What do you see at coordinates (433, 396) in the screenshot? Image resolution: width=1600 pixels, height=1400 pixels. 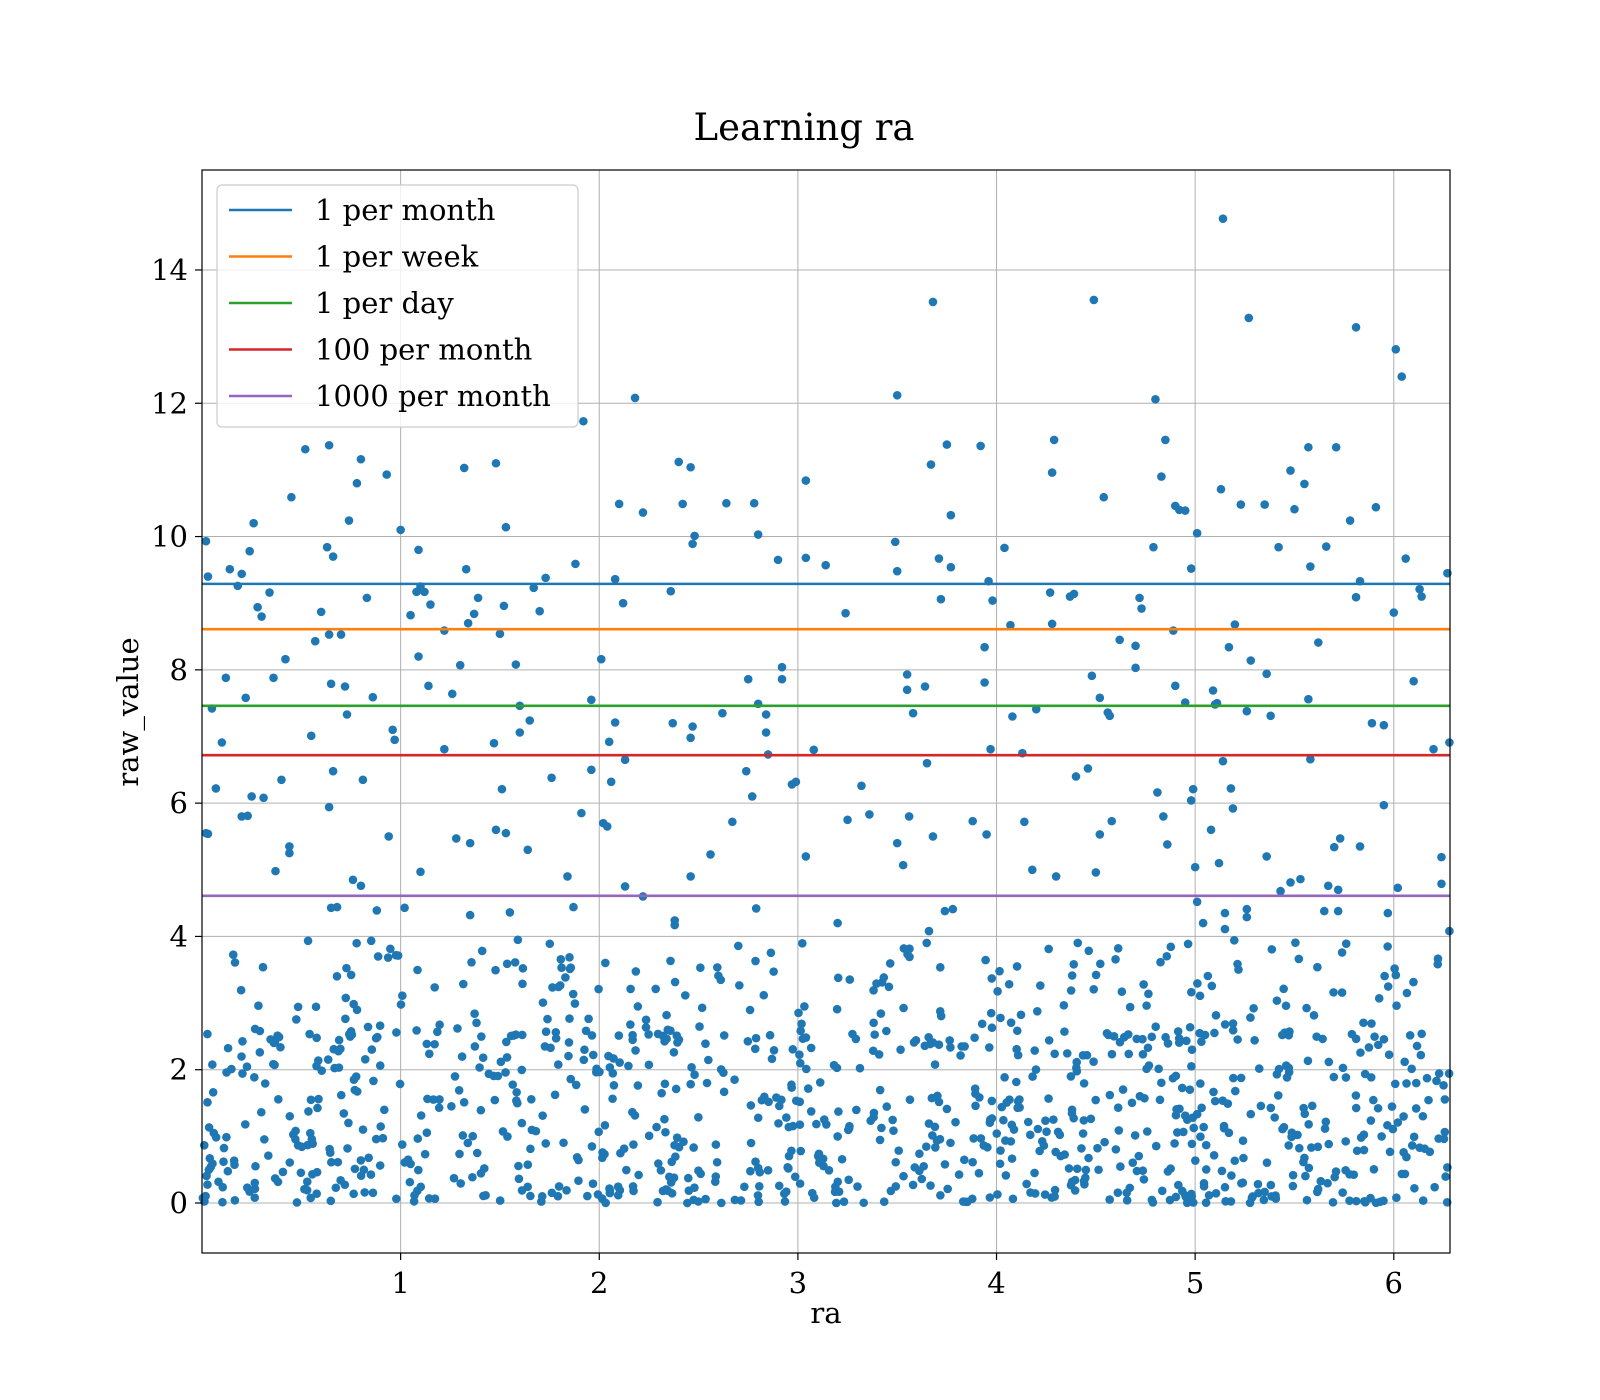 I see `legend-label: 1000 per month` at bounding box center [433, 396].